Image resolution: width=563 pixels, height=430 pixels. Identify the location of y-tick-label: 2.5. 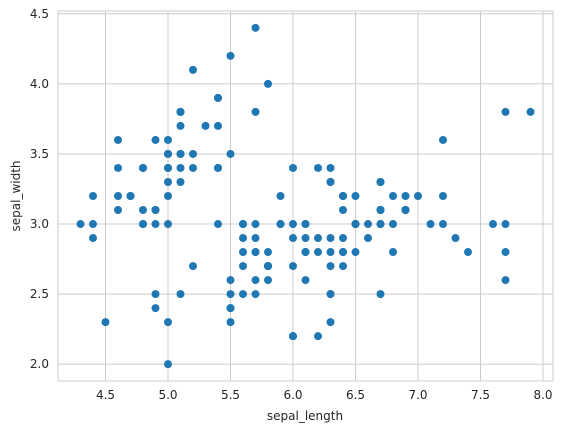
(39, 294).